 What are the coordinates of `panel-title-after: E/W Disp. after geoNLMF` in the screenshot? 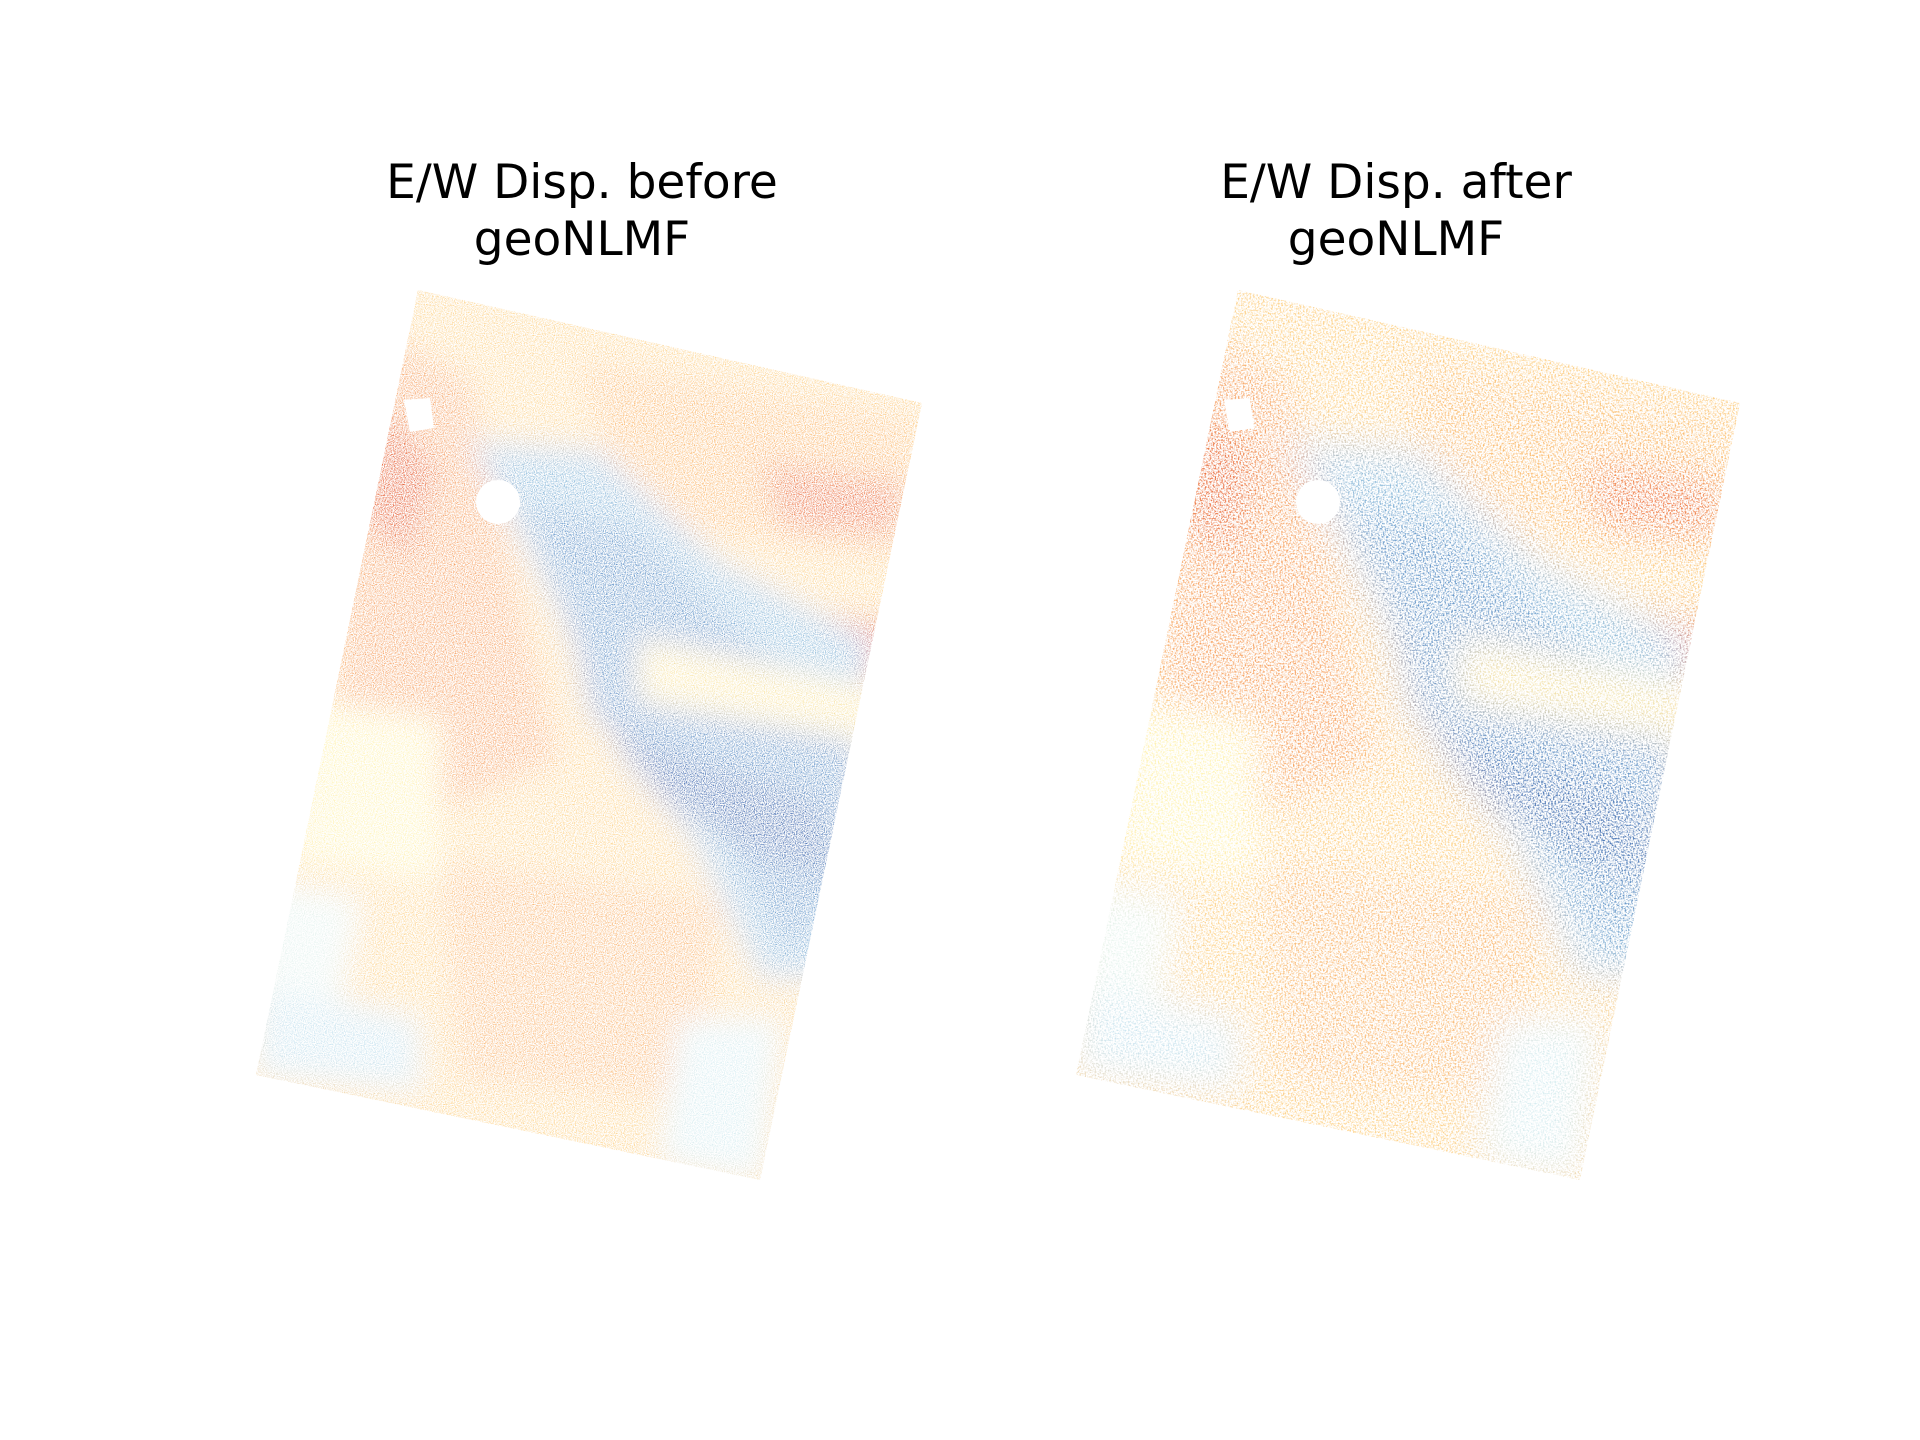 It's located at (1396, 211).